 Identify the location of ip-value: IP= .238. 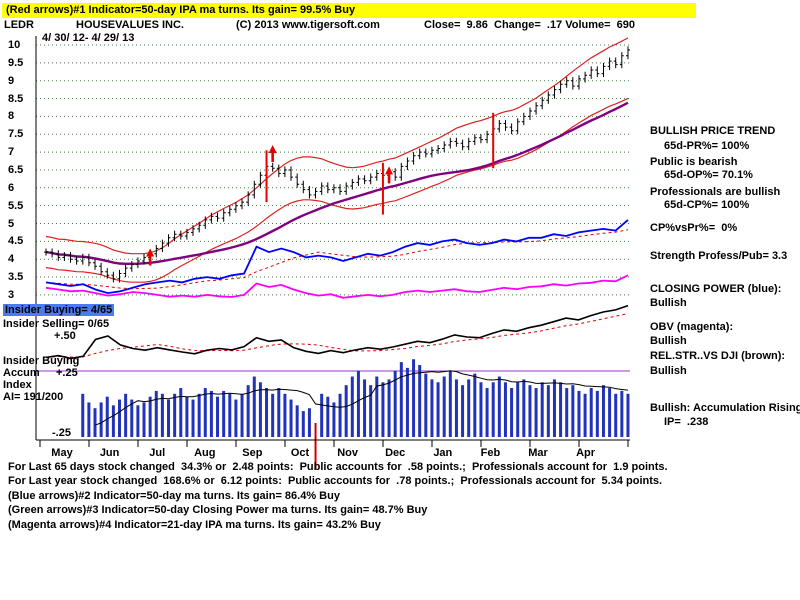
(686, 422).